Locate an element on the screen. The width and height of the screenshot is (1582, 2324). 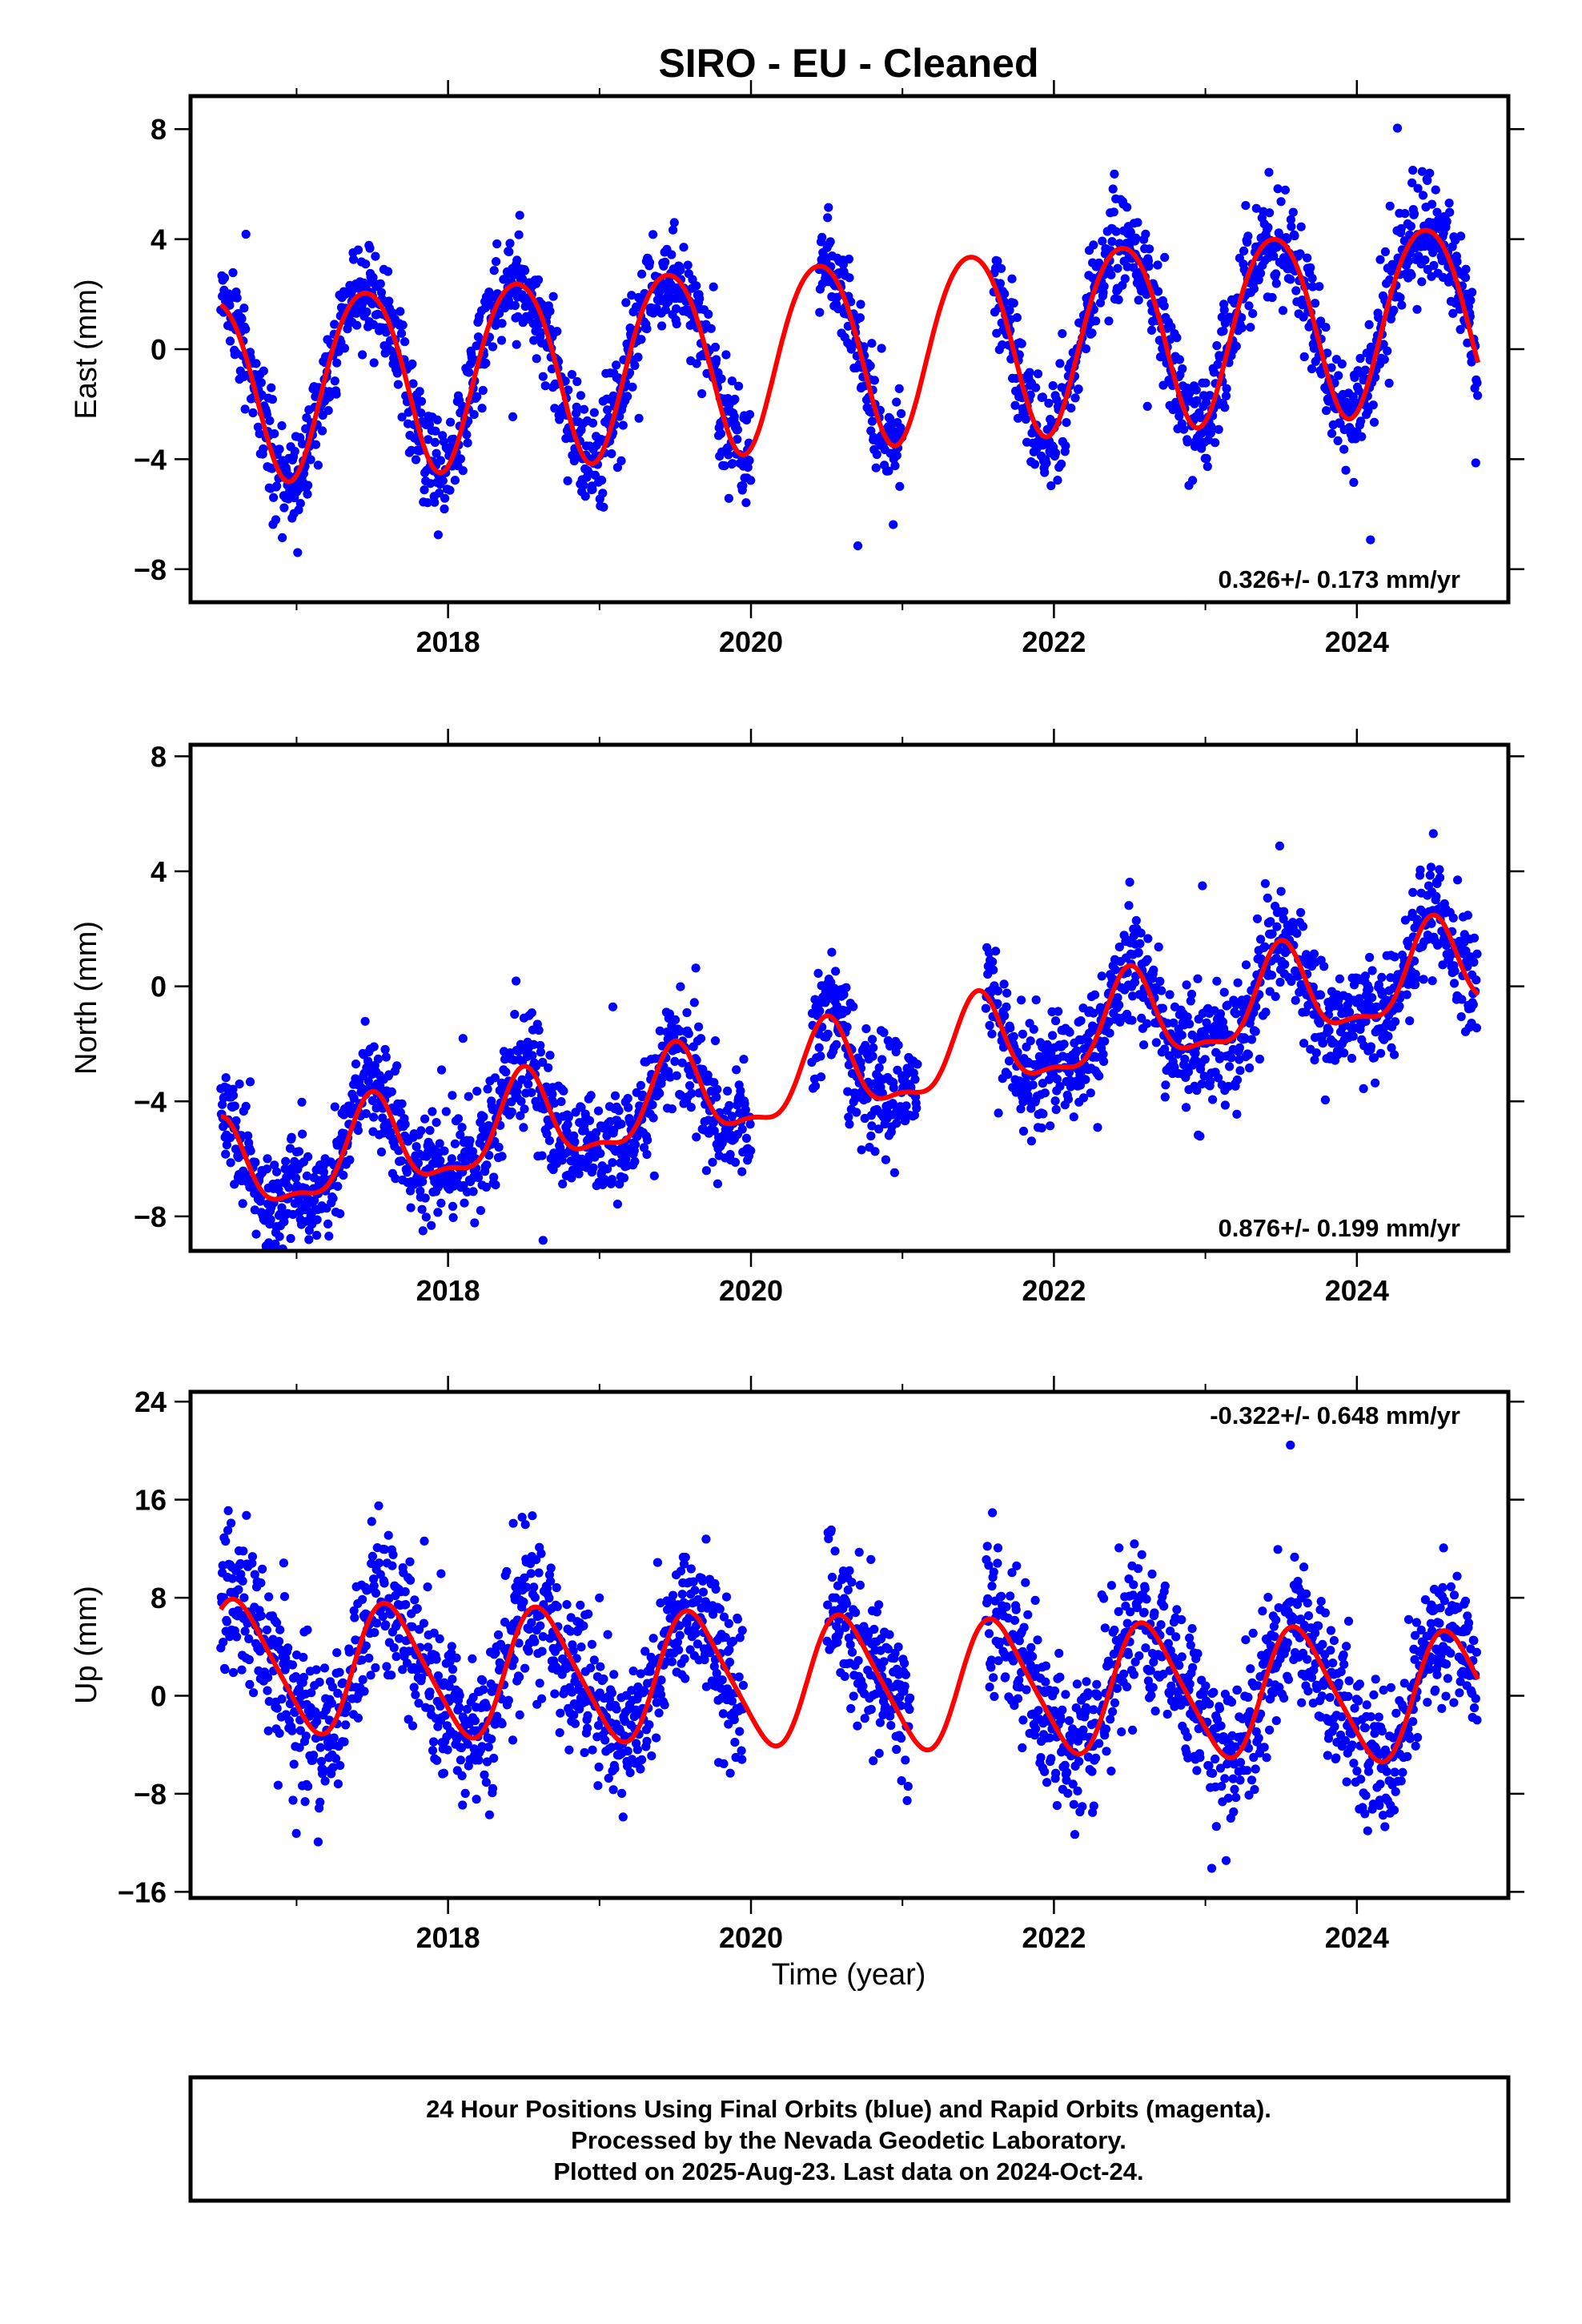
north-model-line is located at coordinates (850, 1057).